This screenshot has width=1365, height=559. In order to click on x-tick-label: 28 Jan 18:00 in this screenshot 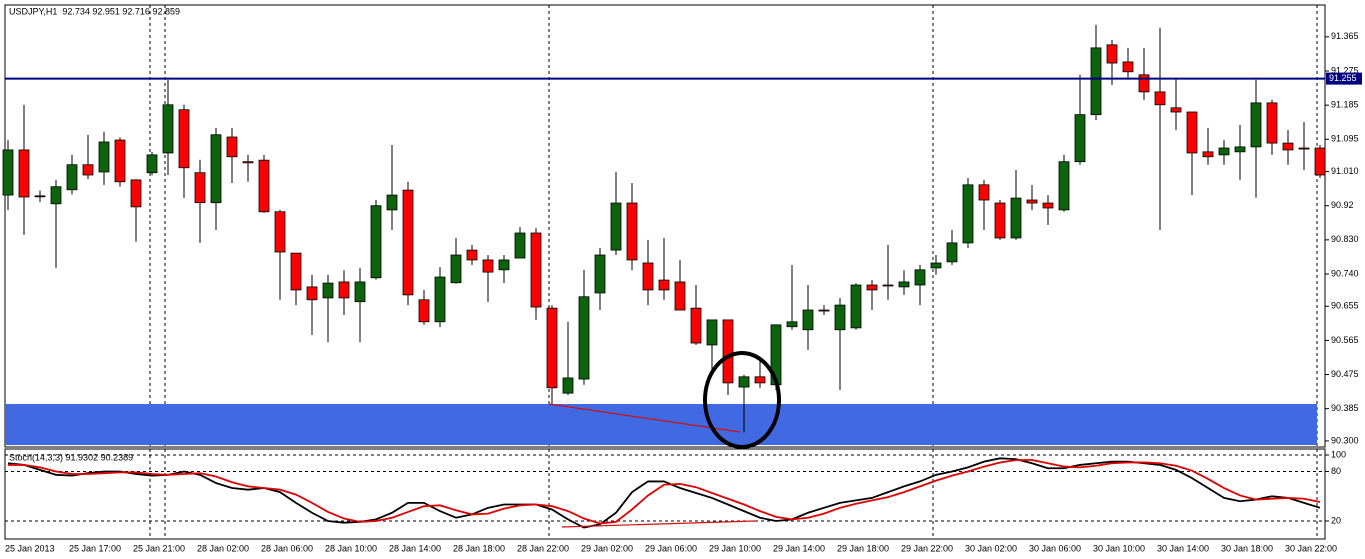, I will do `click(479, 548)`.